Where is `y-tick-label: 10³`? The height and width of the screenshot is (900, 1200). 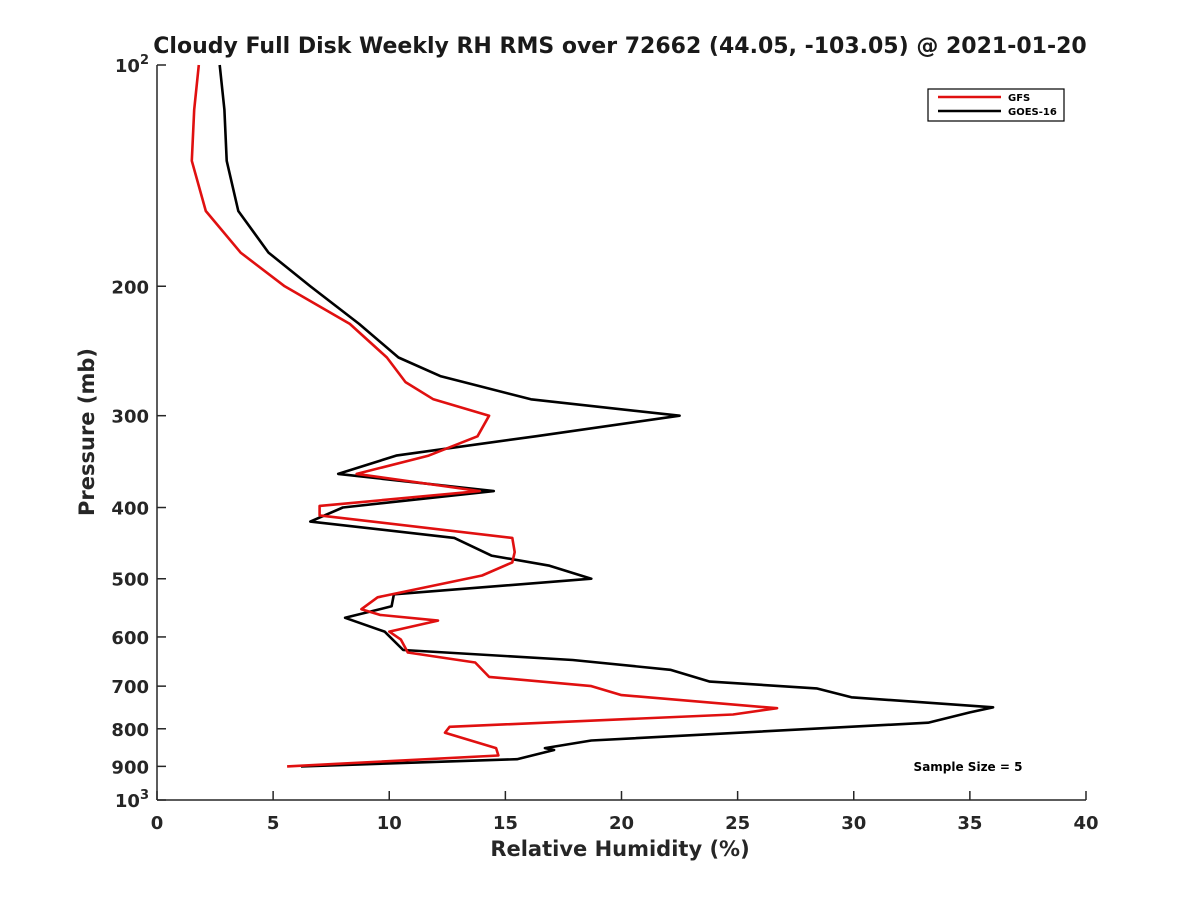 y-tick-label: 10³ is located at coordinates (132, 800).